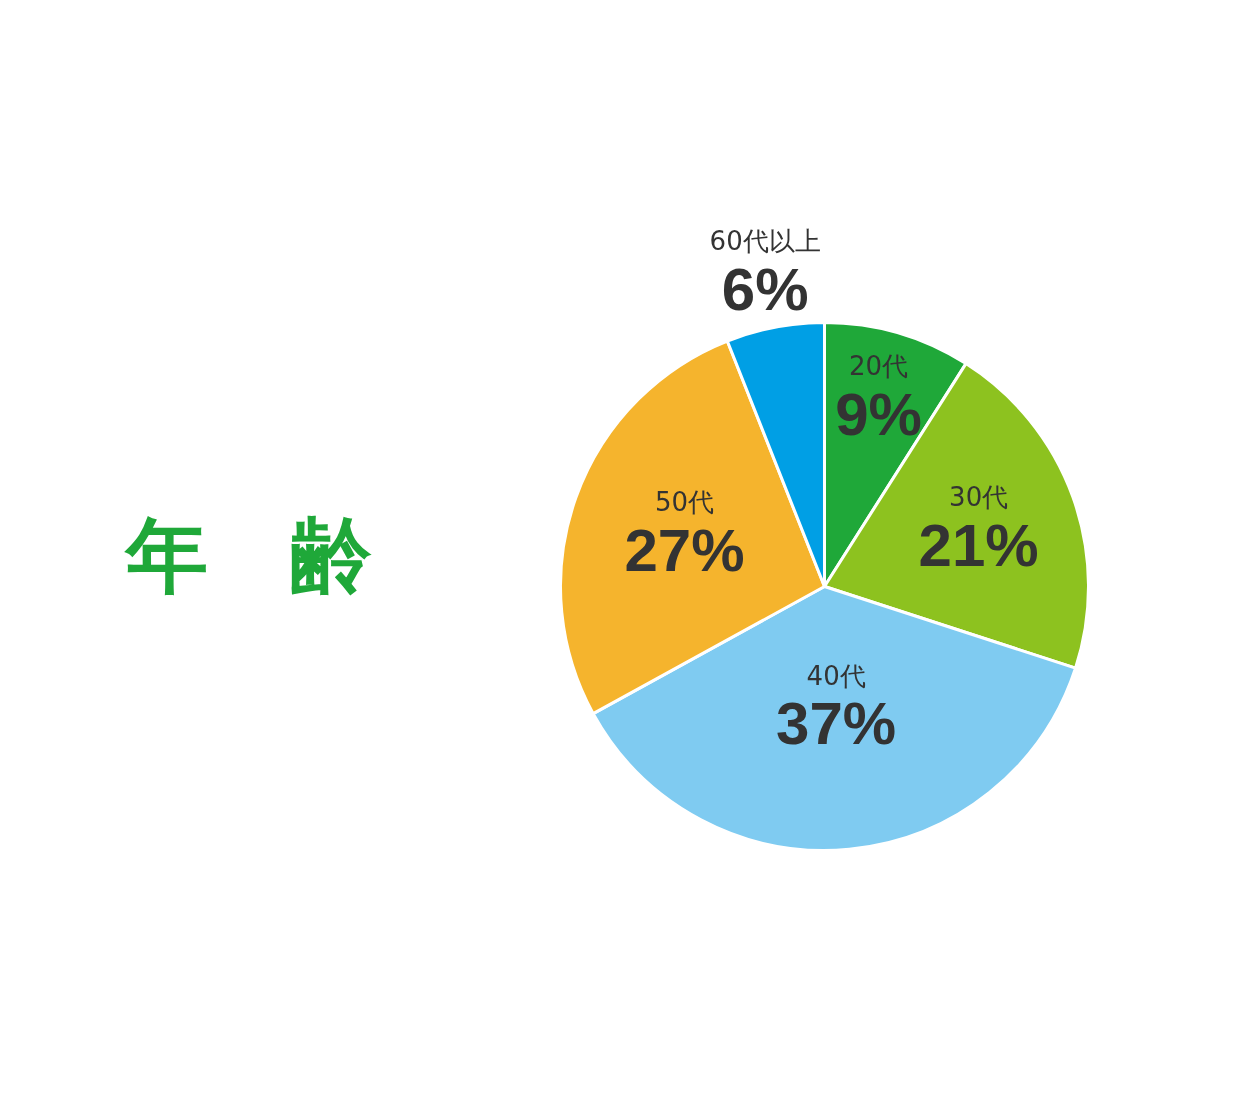 This screenshot has width=1247, height=1101. I want to click on data-label: 27%, so click(684, 550).